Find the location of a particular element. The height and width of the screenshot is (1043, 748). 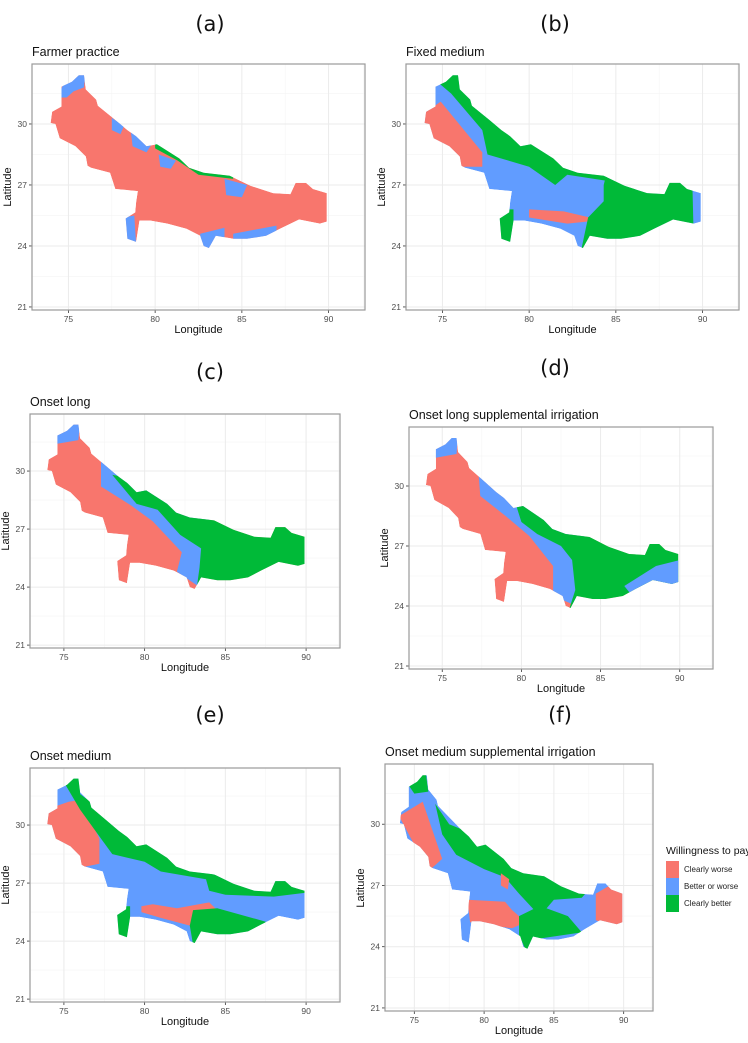

panel-title: Fixed medium is located at coordinates (445, 52).